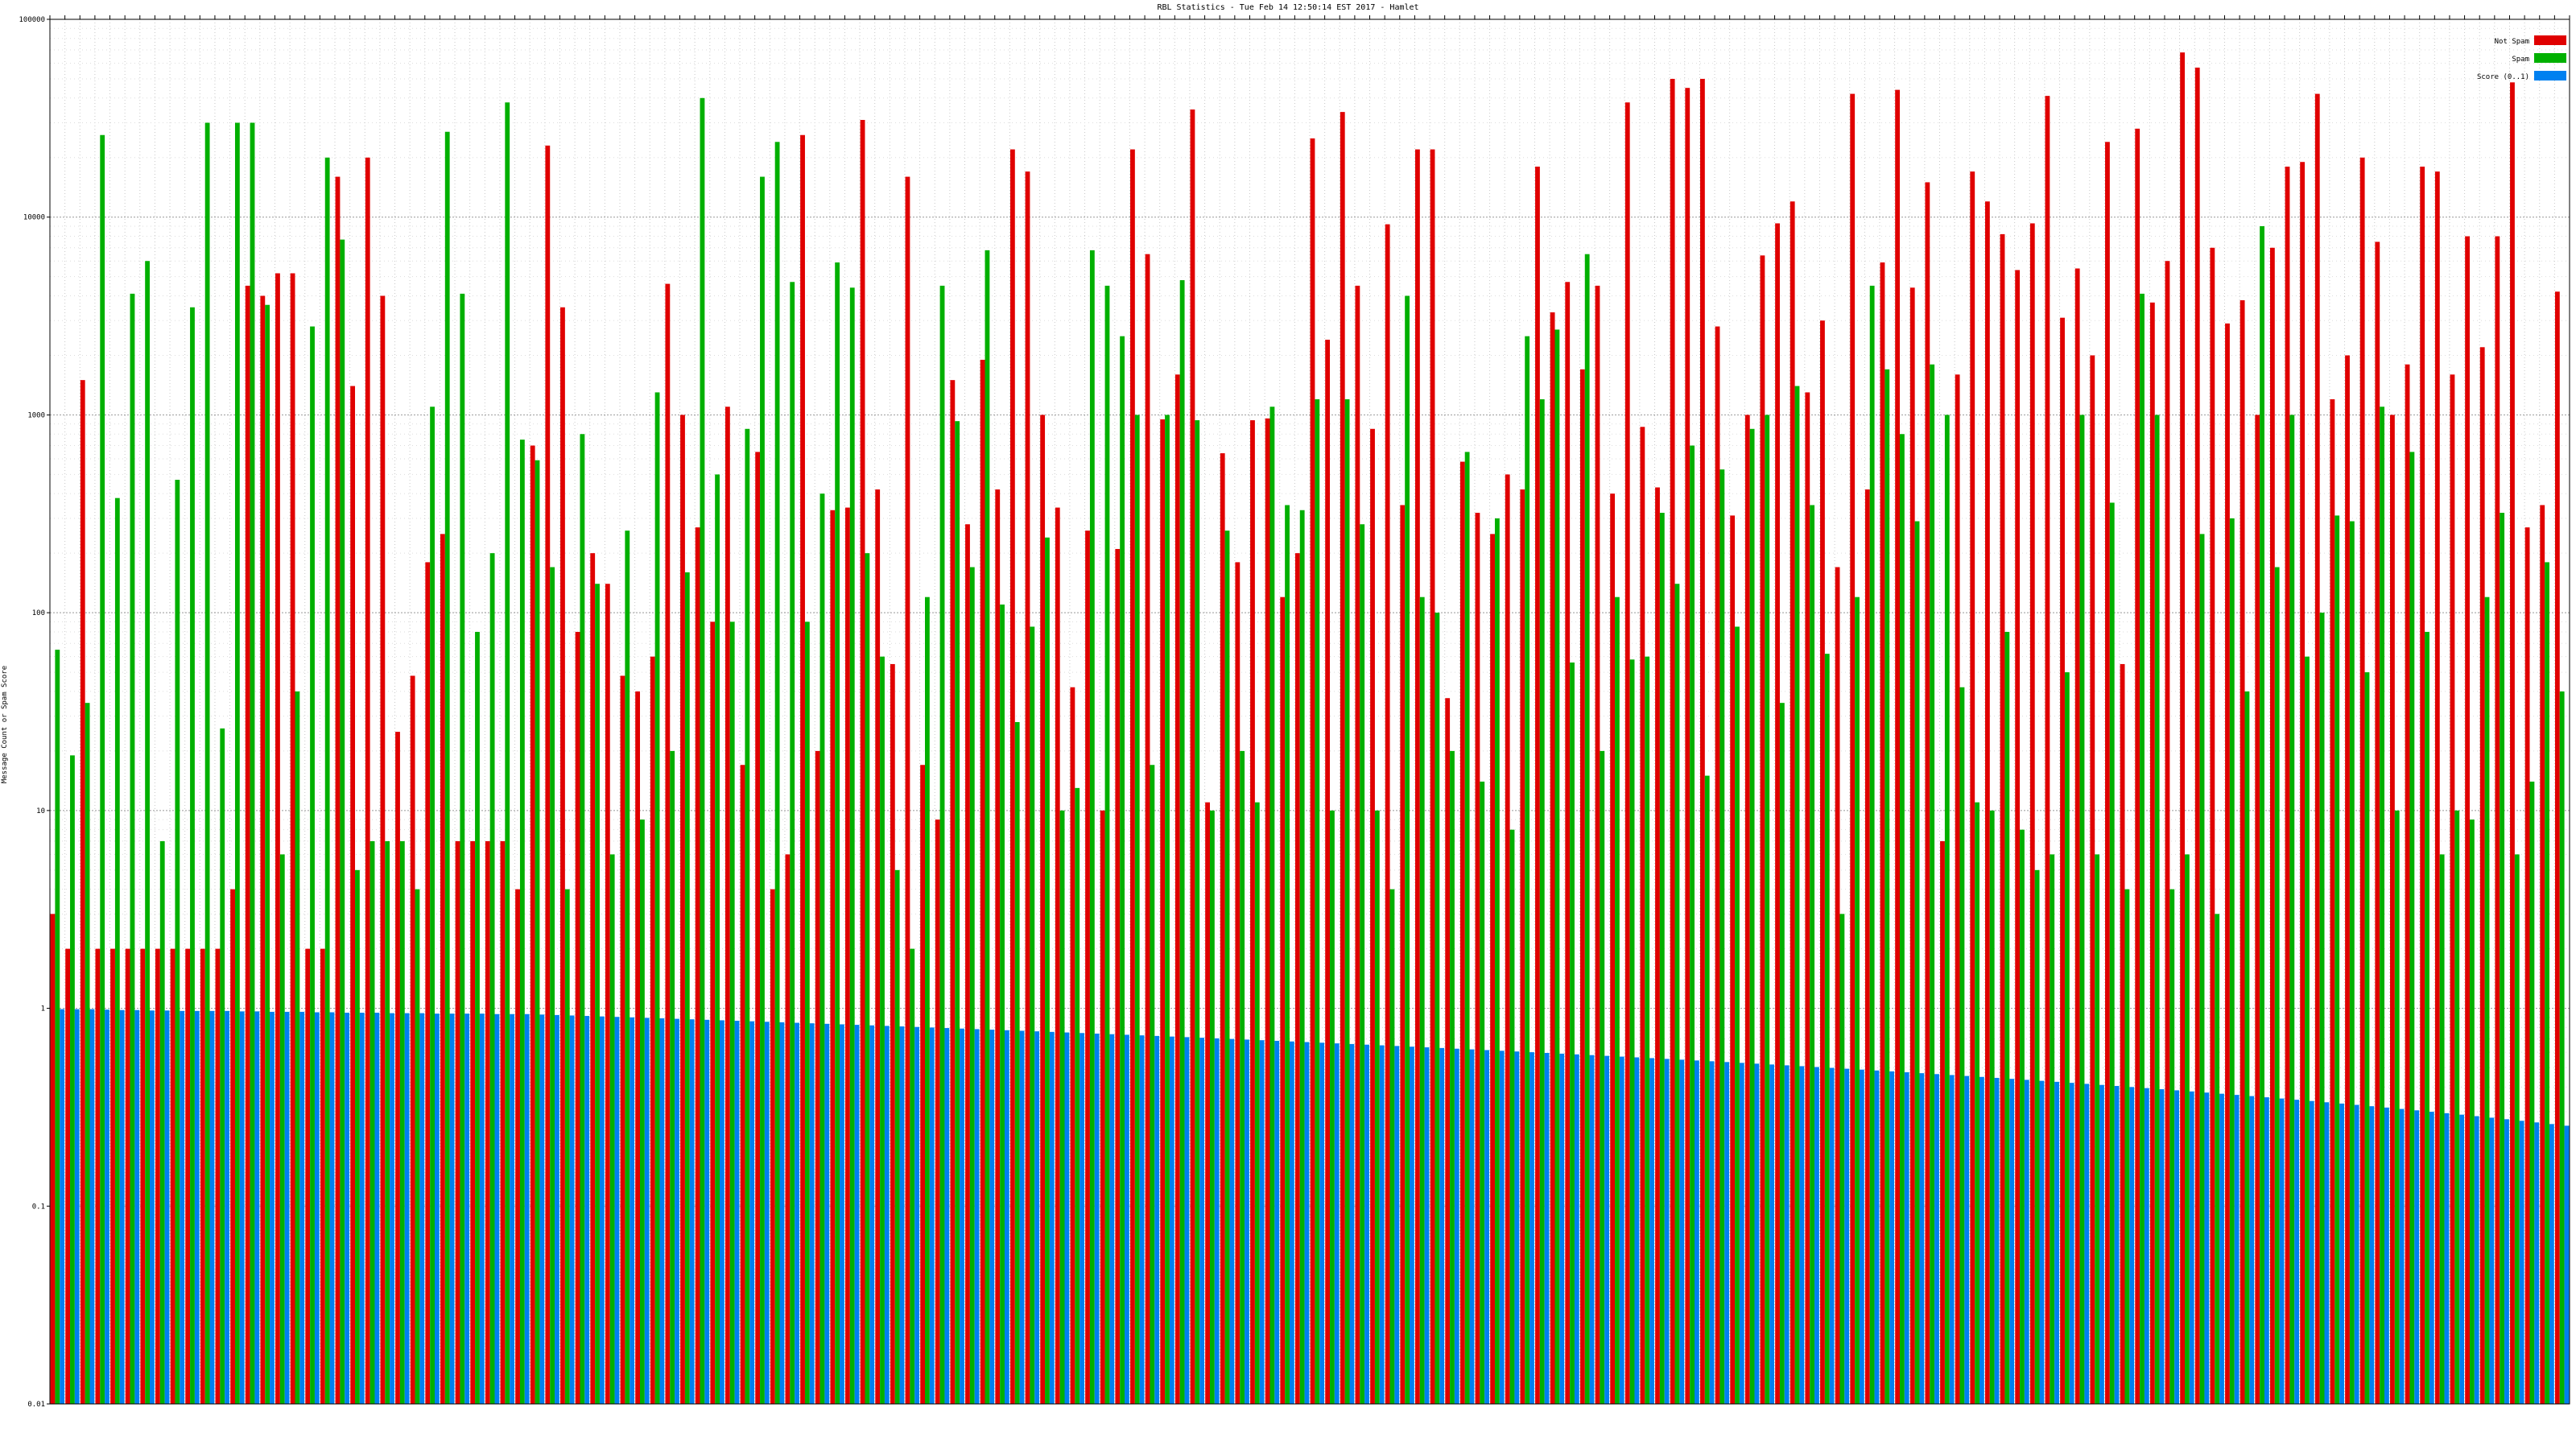 The height and width of the screenshot is (1449, 2576). I want to click on legend: Not Spam Spam Score (0..1), so click(2521, 58).